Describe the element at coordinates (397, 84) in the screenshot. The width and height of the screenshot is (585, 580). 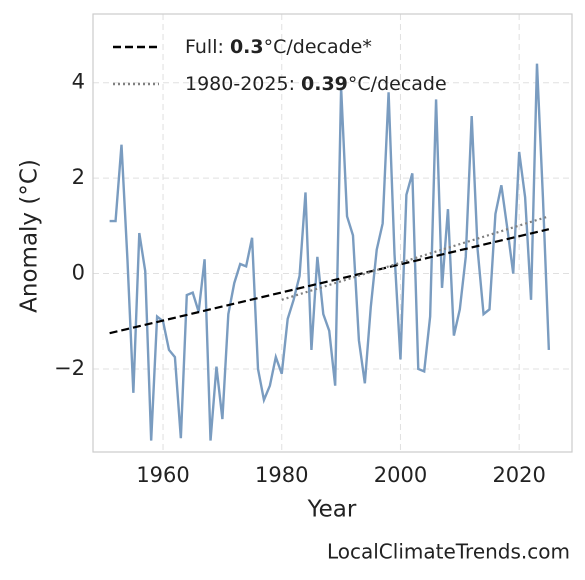
I see `legend-label-part: °C/decade` at that location.